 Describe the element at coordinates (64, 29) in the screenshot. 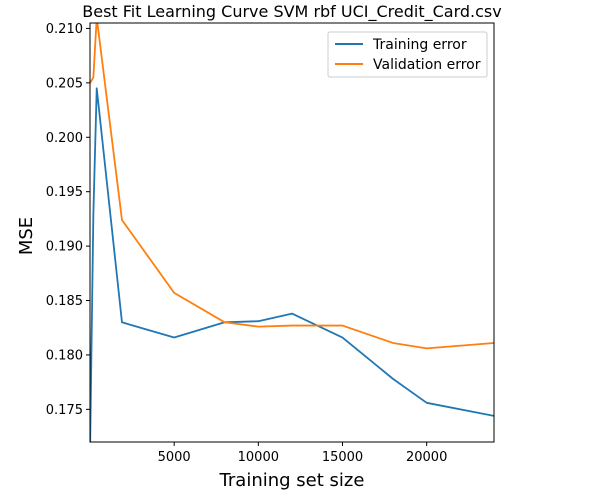

I see `y-tick-label: 0.210` at that location.